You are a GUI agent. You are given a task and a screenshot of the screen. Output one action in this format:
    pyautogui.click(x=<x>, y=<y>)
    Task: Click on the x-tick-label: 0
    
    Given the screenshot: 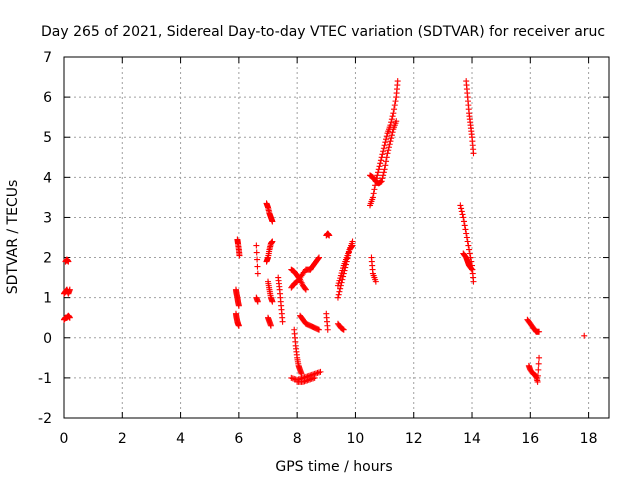 What is the action you would take?
    pyautogui.click(x=64, y=439)
    